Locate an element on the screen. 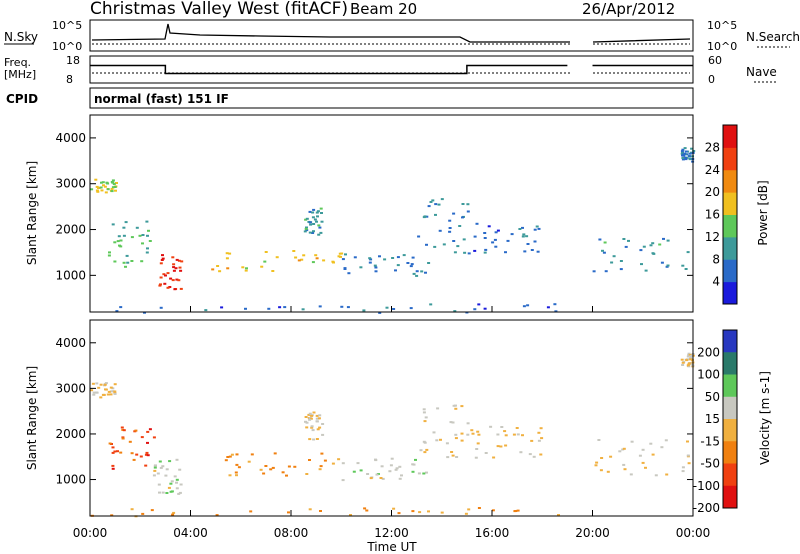 Image resolution: width=800 pixels, height=554 pixels. nsearch-tick-top: 10^5 is located at coordinates (722, 25).